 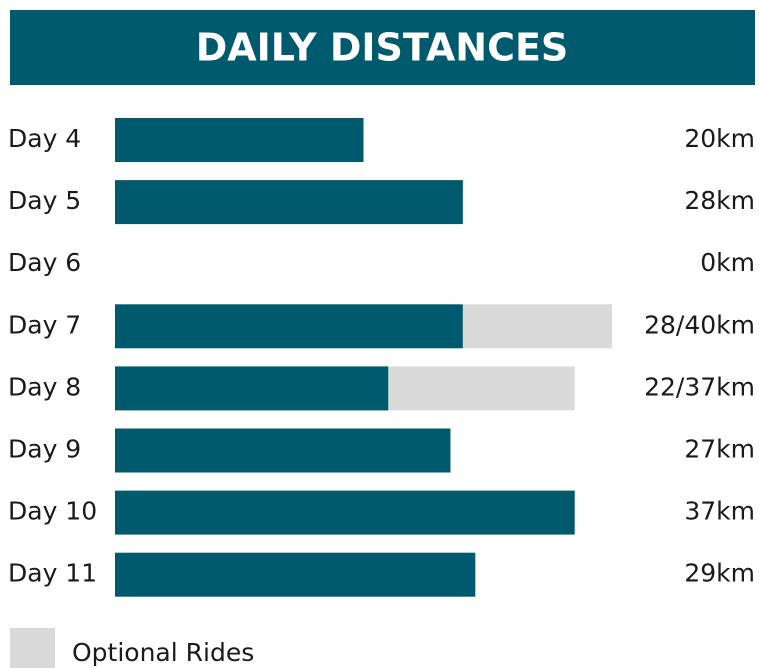 I want to click on category-label: Day 11, so click(x=52, y=573).